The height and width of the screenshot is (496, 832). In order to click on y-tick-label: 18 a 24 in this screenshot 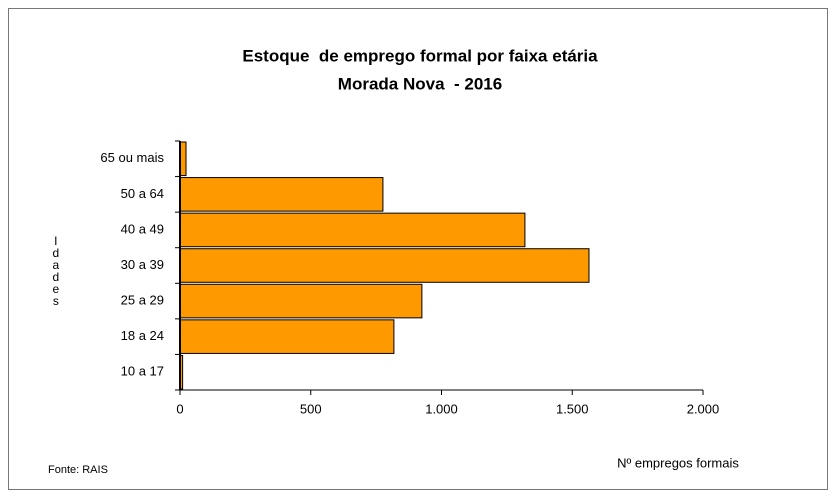, I will do `click(142, 335)`.